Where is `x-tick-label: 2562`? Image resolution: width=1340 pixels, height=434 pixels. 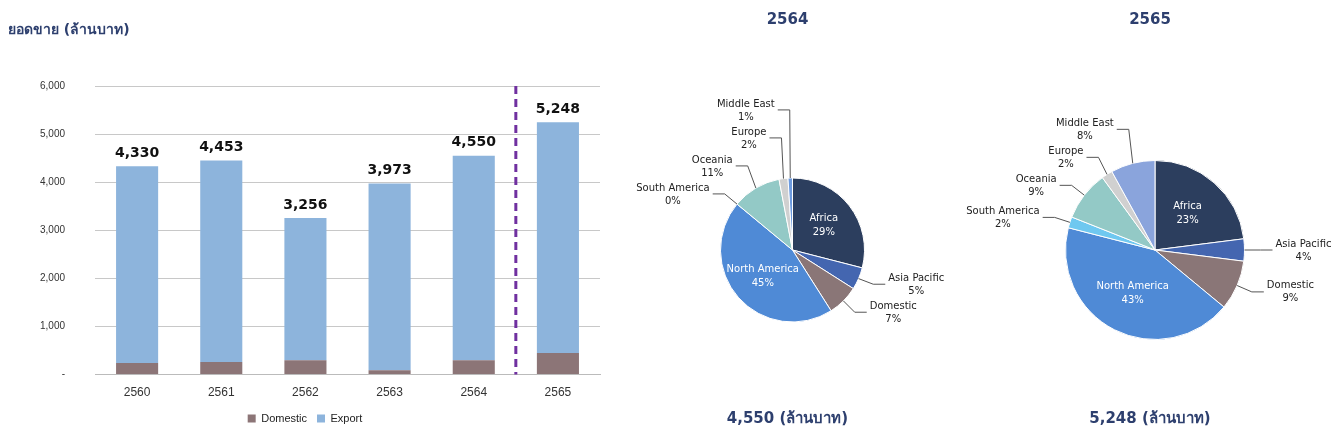 x-tick-label: 2562 is located at coordinates (306, 392).